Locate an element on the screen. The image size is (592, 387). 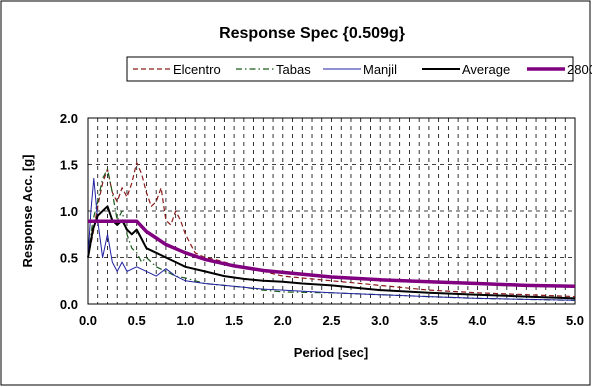
x-tick-label: 3.5 is located at coordinates (429, 320).